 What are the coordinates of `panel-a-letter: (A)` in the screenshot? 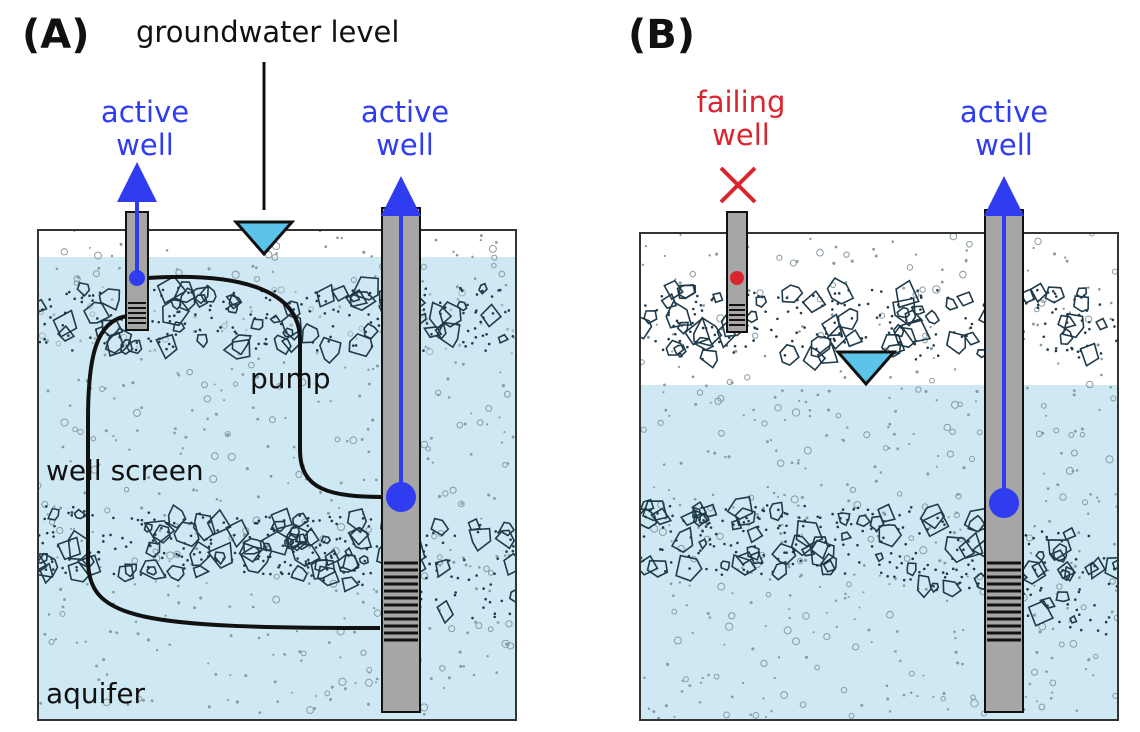 It's located at (56, 35).